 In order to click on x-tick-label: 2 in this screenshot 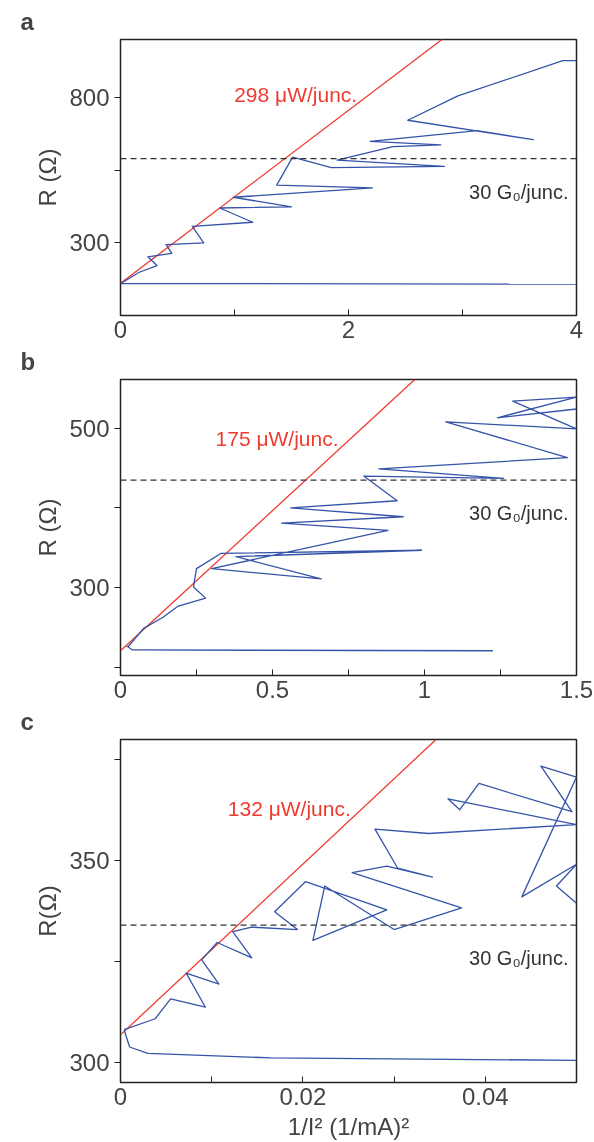, I will do `click(348, 329)`.